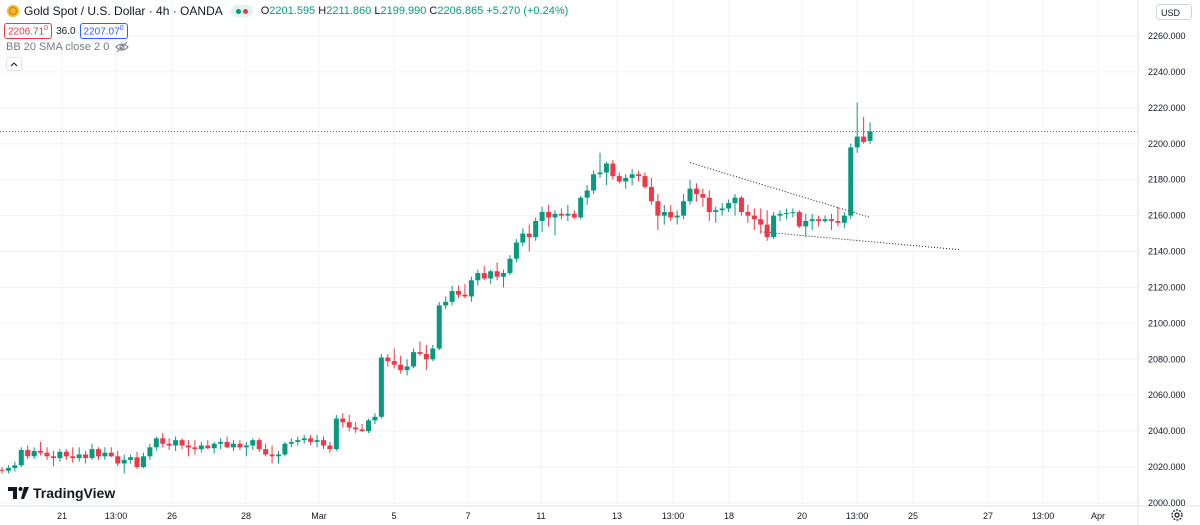 This screenshot has height=525, width=1200. Describe the element at coordinates (14, 64) in the screenshot. I see `collapse-legend-button` at that location.